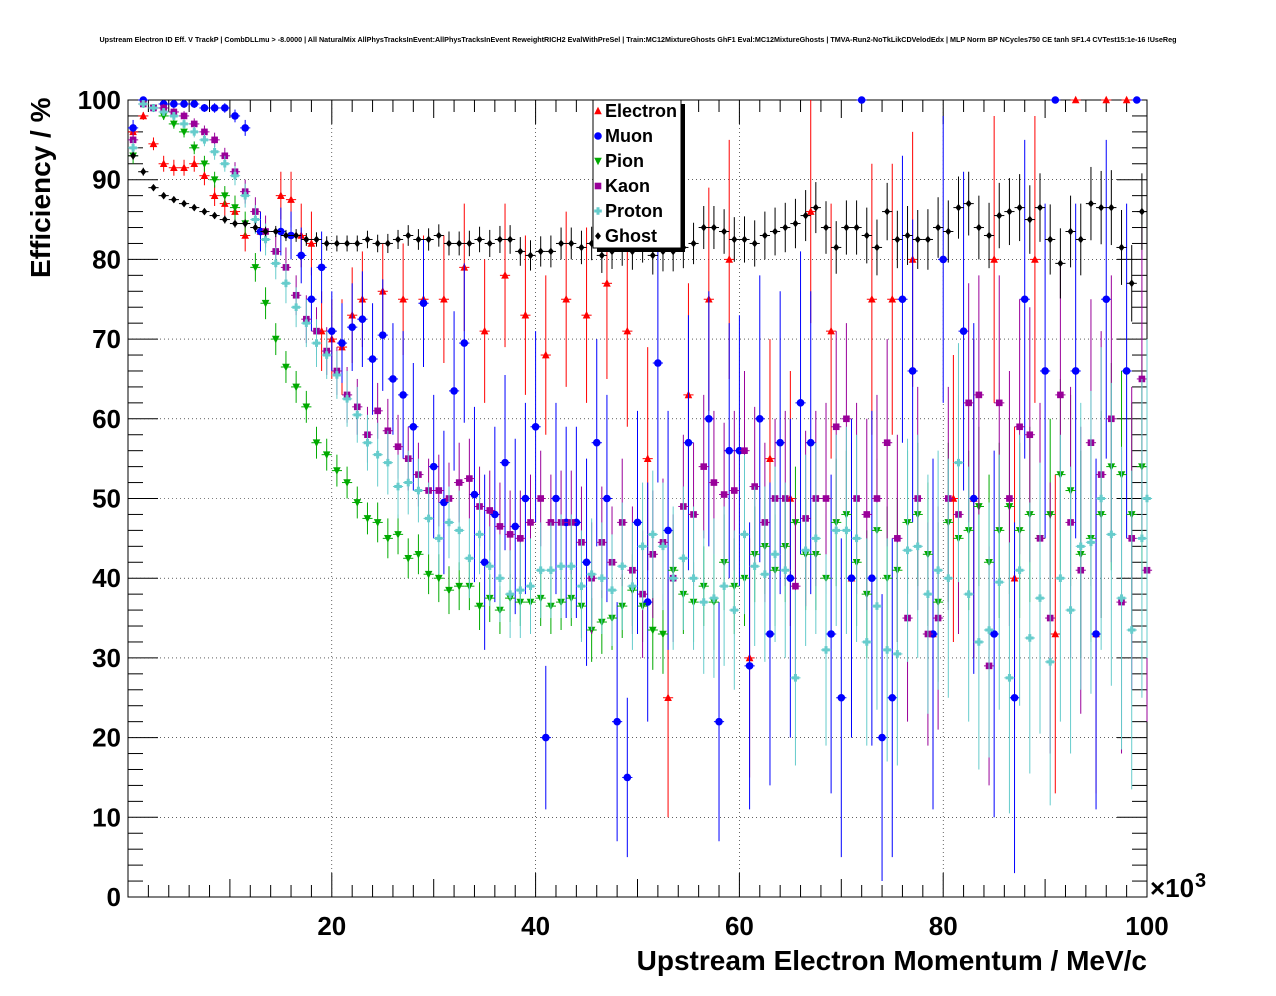 The width and height of the screenshot is (1276, 996). I want to click on legend-entries: Electron Muon Pion Kaon Proton Ghost, so click(635, 173).